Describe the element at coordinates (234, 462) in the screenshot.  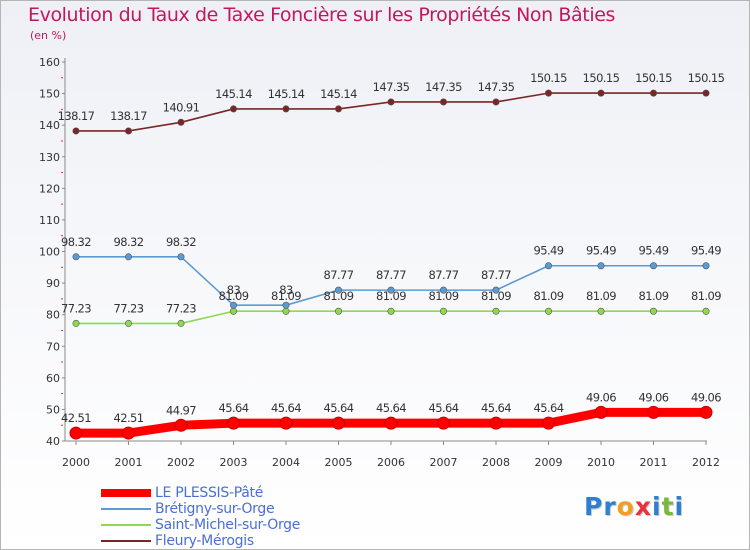
I see `x-tick-label: 2003` at that location.